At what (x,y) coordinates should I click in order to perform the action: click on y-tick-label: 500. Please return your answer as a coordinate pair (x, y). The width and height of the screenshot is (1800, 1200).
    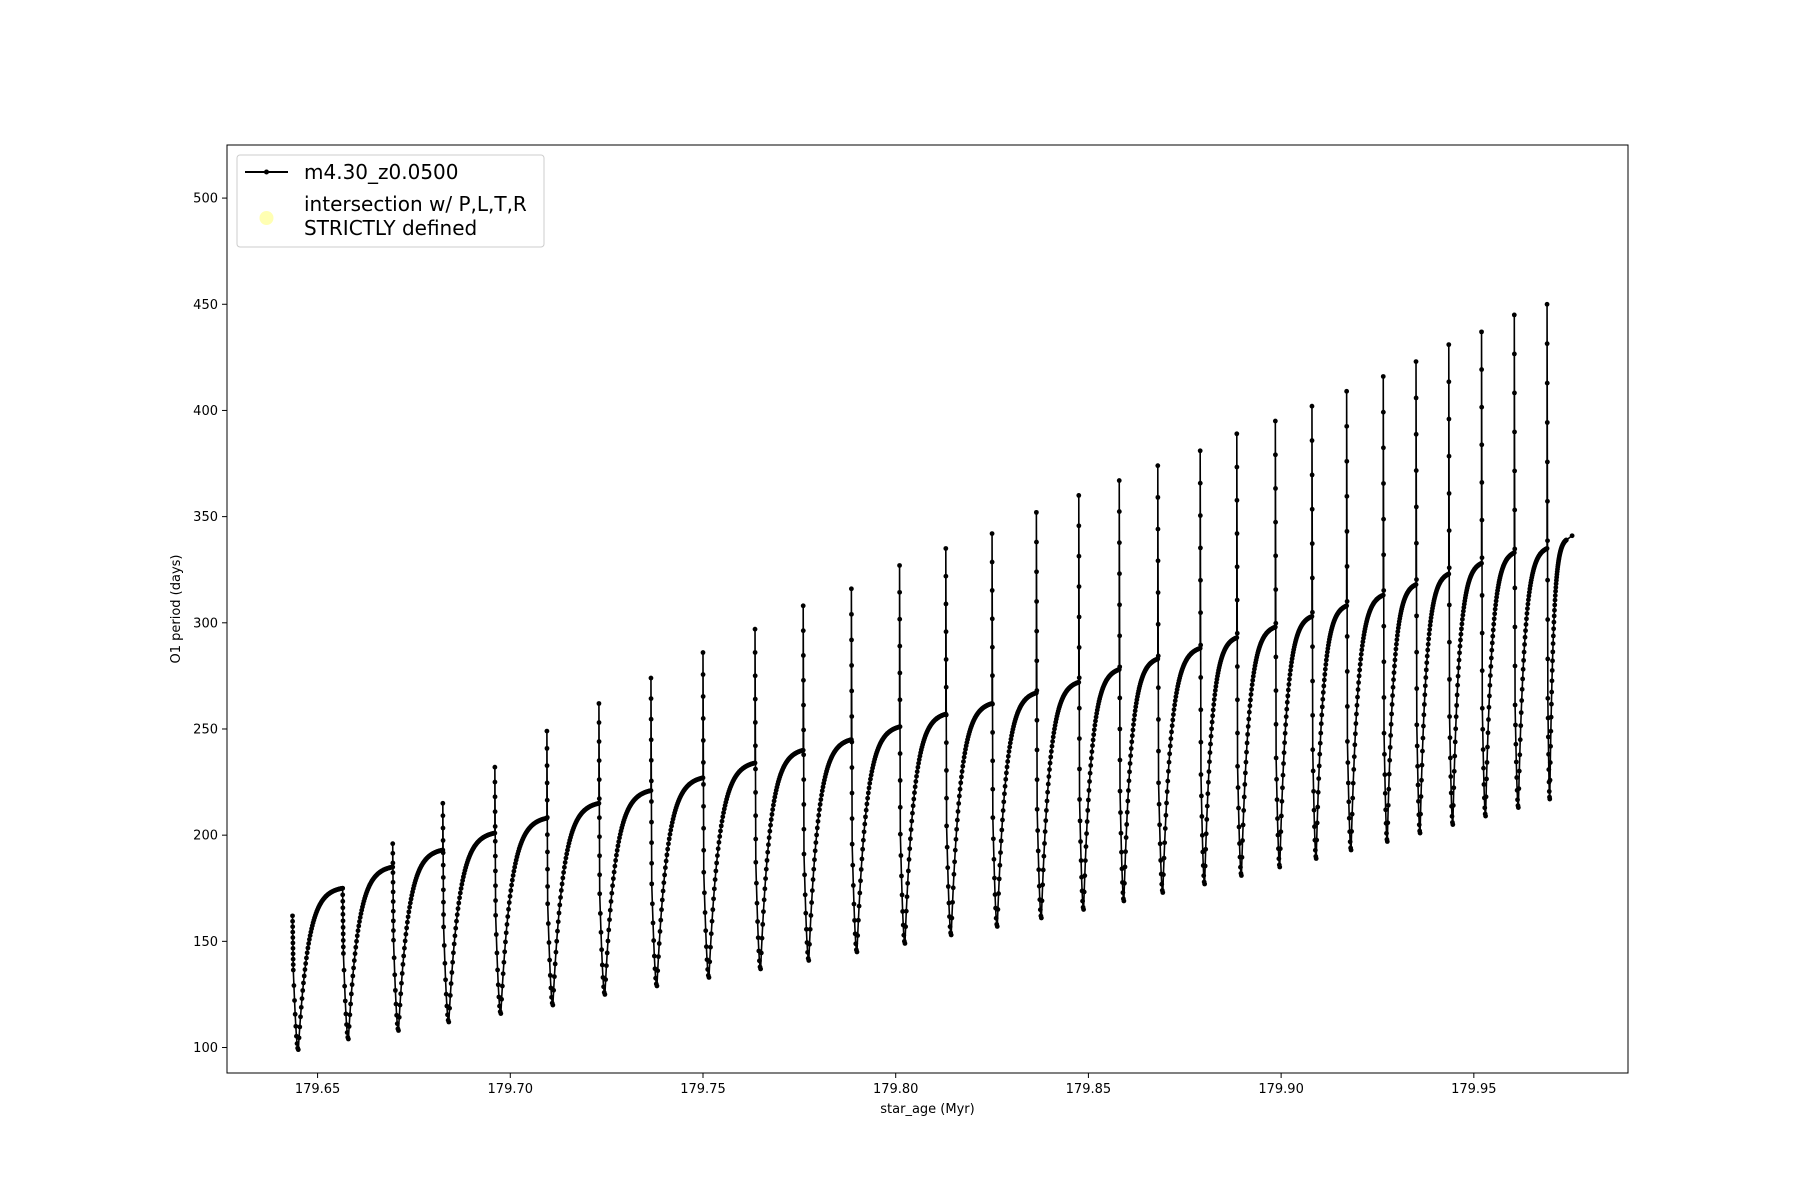
    Looking at the image, I should click on (205, 199).